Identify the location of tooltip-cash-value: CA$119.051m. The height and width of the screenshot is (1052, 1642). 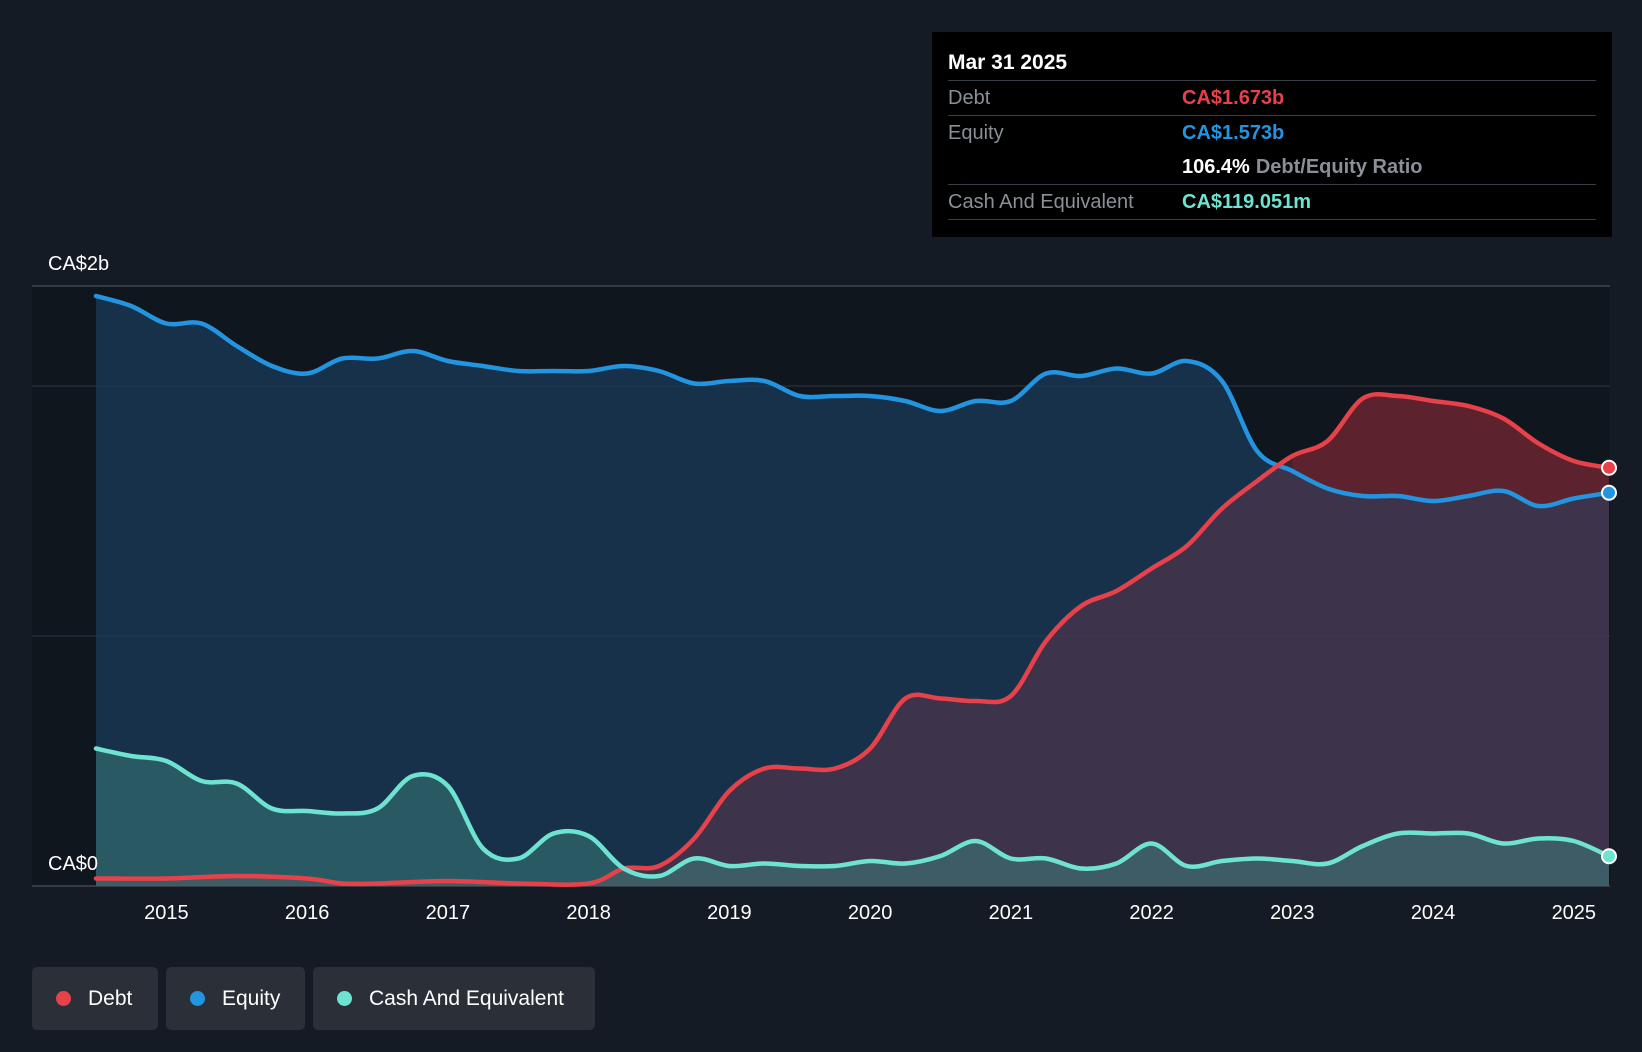
(1246, 202).